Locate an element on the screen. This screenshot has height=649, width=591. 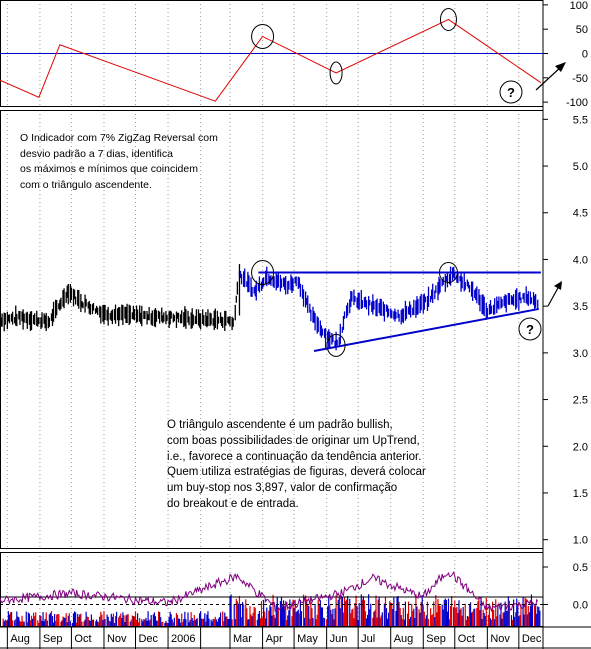
oscillator-panel: 0.5 0.0 is located at coordinates (294, 594).